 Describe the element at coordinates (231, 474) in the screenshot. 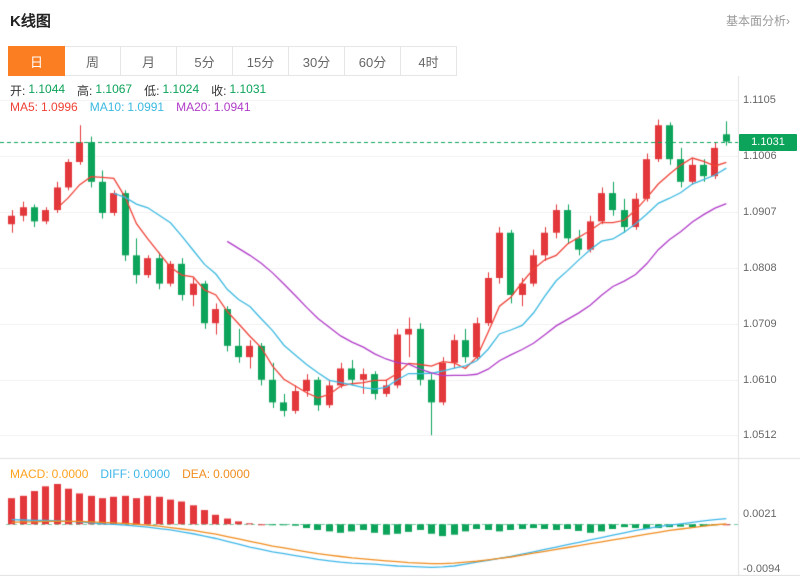

I see `dea-value: 0.0000` at that location.